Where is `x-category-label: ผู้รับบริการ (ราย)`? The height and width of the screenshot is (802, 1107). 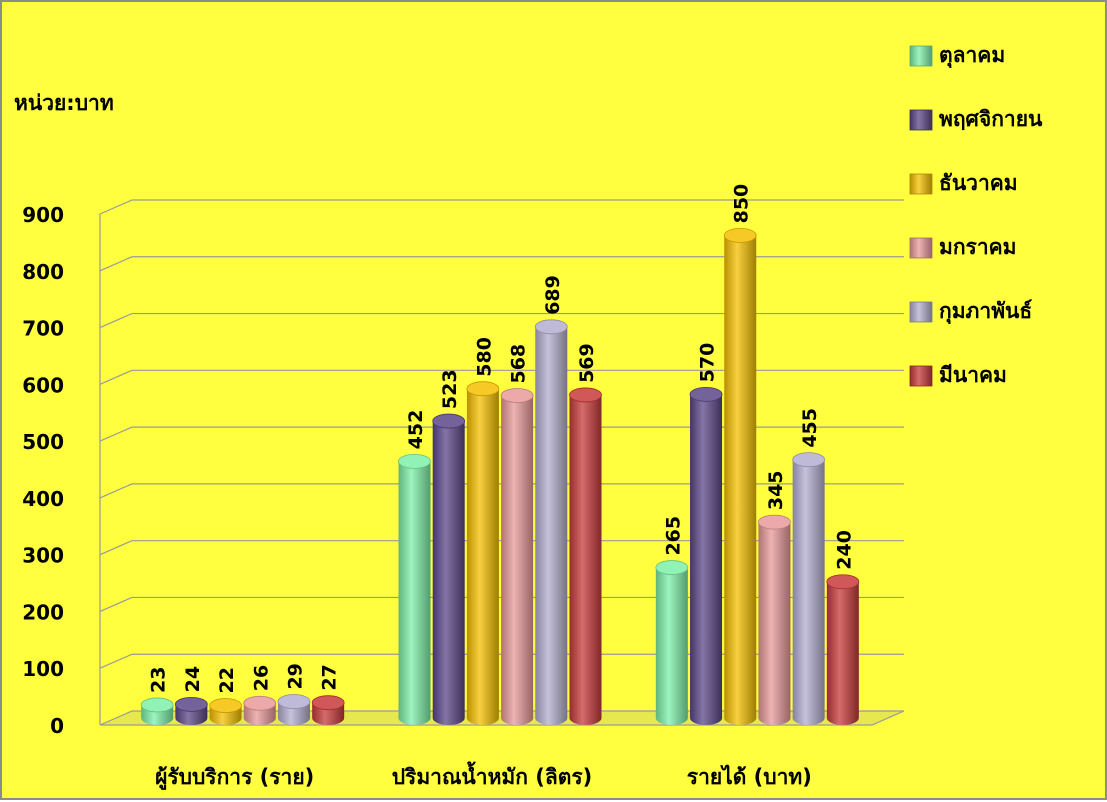
x-category-label: ผู้รับบริการ (ราย) is located at coordinates (234, 778).